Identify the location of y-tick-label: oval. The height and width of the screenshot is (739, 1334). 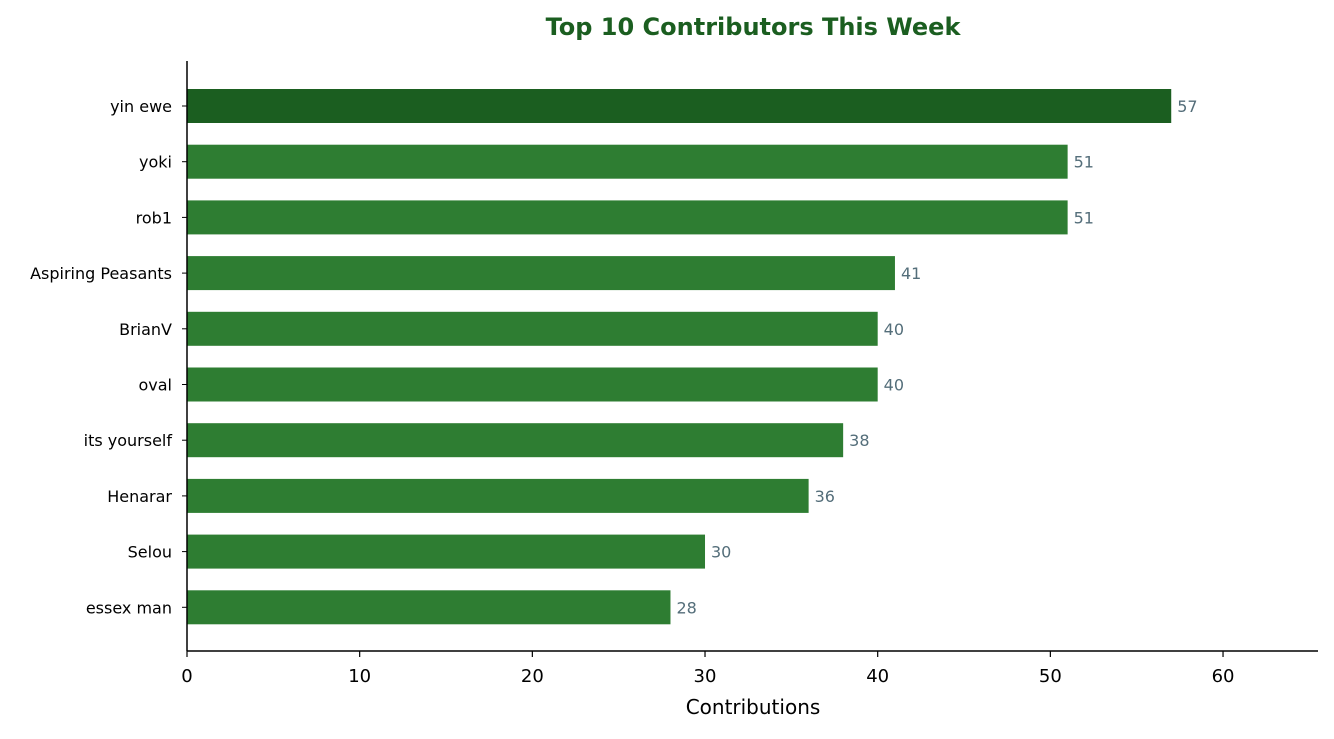
(155, 385).